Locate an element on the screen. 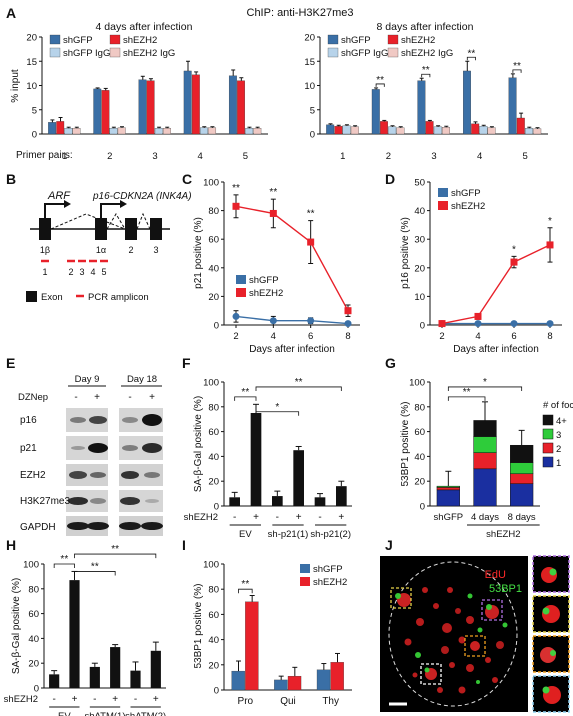  amplicon-label-3: 3 is located at coordinates (81, 272).